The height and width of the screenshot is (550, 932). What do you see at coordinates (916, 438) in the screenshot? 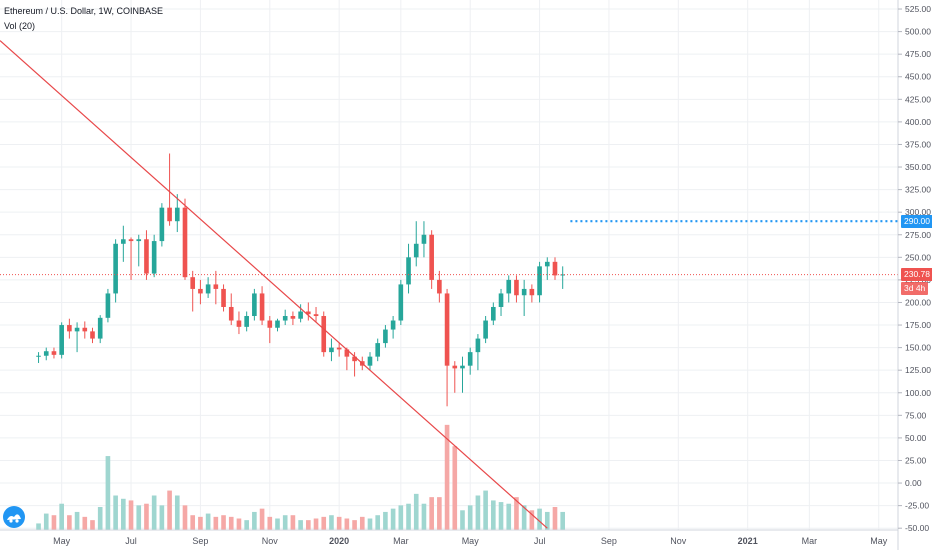
I see `price-tick-label: 50.00` at bounding box center [916, 438].